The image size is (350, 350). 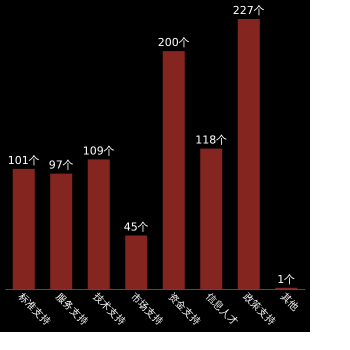 What do you see at coordinates (259, 309) in the screenshot?
I see `x-tick-label: 政策支持` at bounding box center [259, 309].